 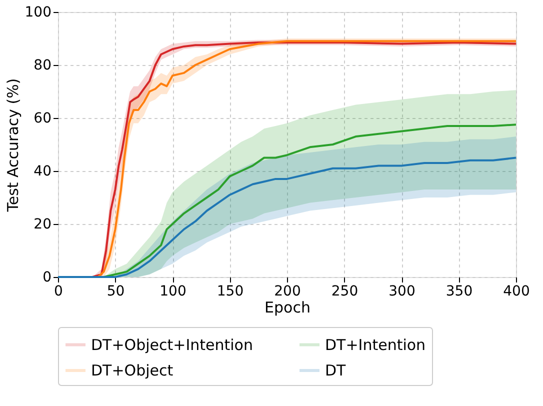 I want to click on y-tick-label: 20, so click(x=43, y=224).